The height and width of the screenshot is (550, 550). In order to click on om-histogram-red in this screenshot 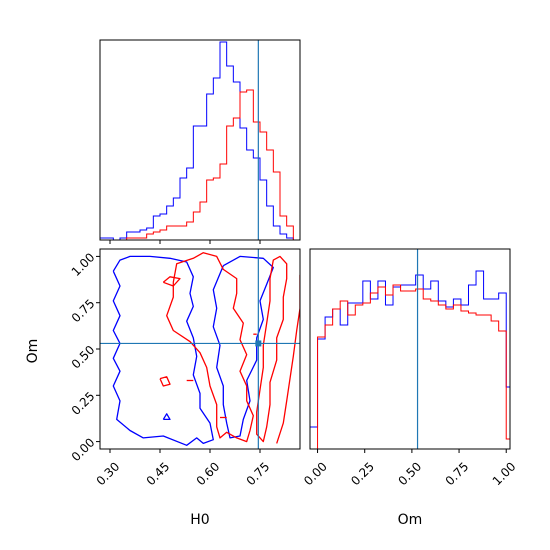, I will do `click(410, 367)`.